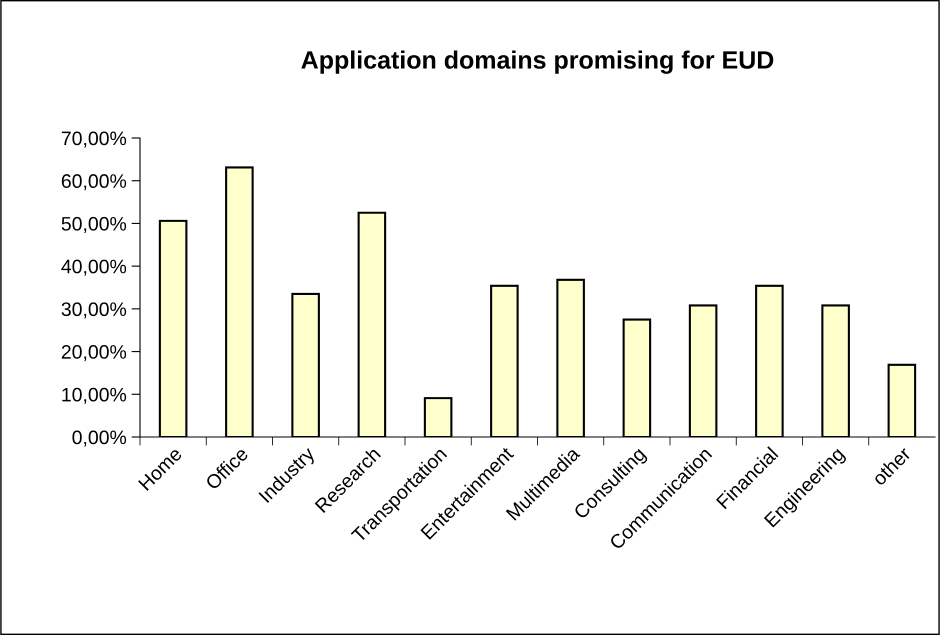  Describe the element at coordinates (94, 224) in the screenshot. I see `y-tick-label: 50,00%` at that location.